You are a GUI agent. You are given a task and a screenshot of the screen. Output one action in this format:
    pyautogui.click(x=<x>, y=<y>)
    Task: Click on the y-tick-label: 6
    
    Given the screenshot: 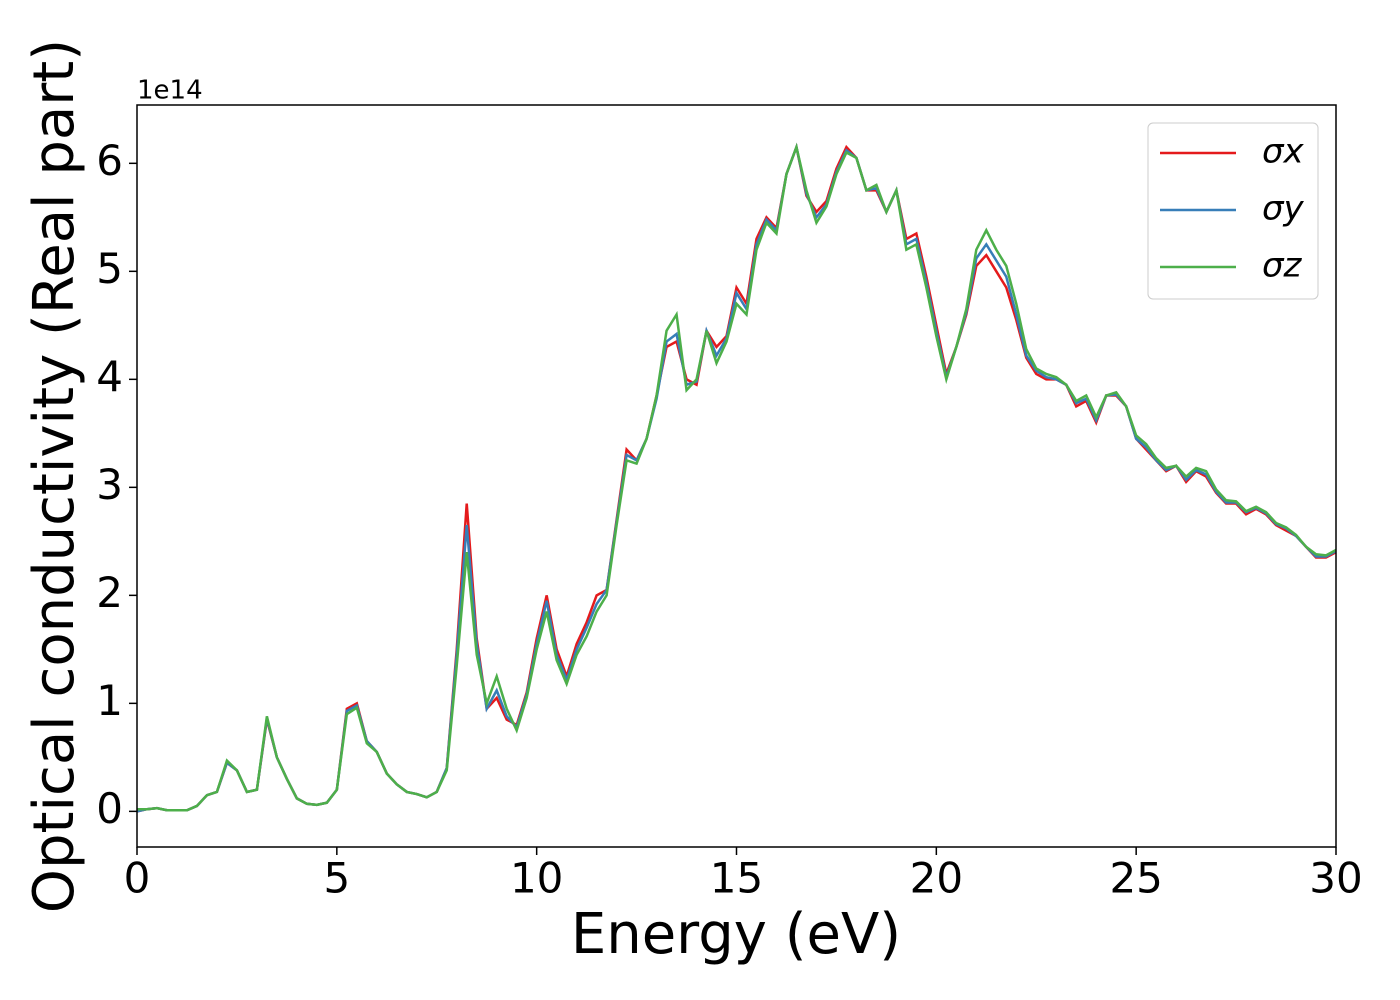 What is the action you would take?
    pyautogui.click(x=109, y=160)
    